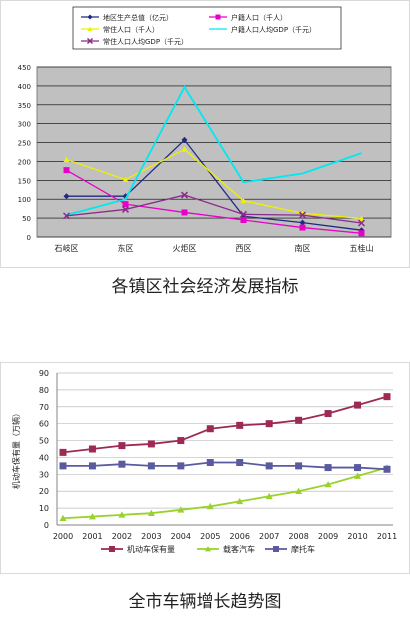 Image resolution: width=410 pixels, height=617 pixels. I want to click on y-tick-label: 90, so click(44, 373).